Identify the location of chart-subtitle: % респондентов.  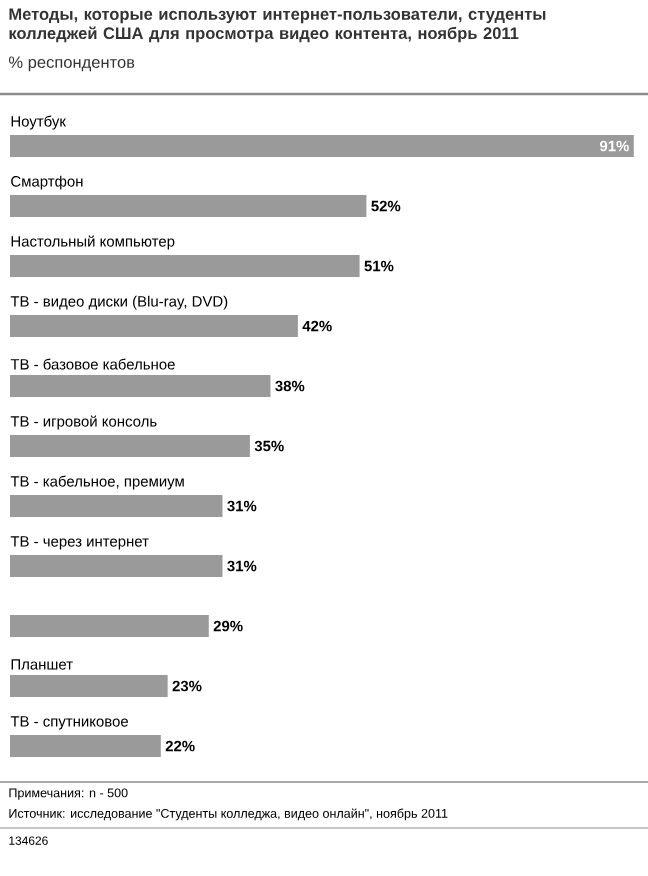
(71, 64).